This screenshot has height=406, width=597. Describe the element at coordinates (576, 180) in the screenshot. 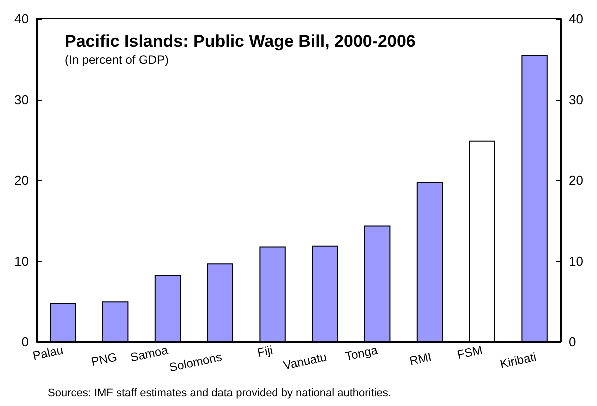

I see `y2-tick-label: 20` at that location.